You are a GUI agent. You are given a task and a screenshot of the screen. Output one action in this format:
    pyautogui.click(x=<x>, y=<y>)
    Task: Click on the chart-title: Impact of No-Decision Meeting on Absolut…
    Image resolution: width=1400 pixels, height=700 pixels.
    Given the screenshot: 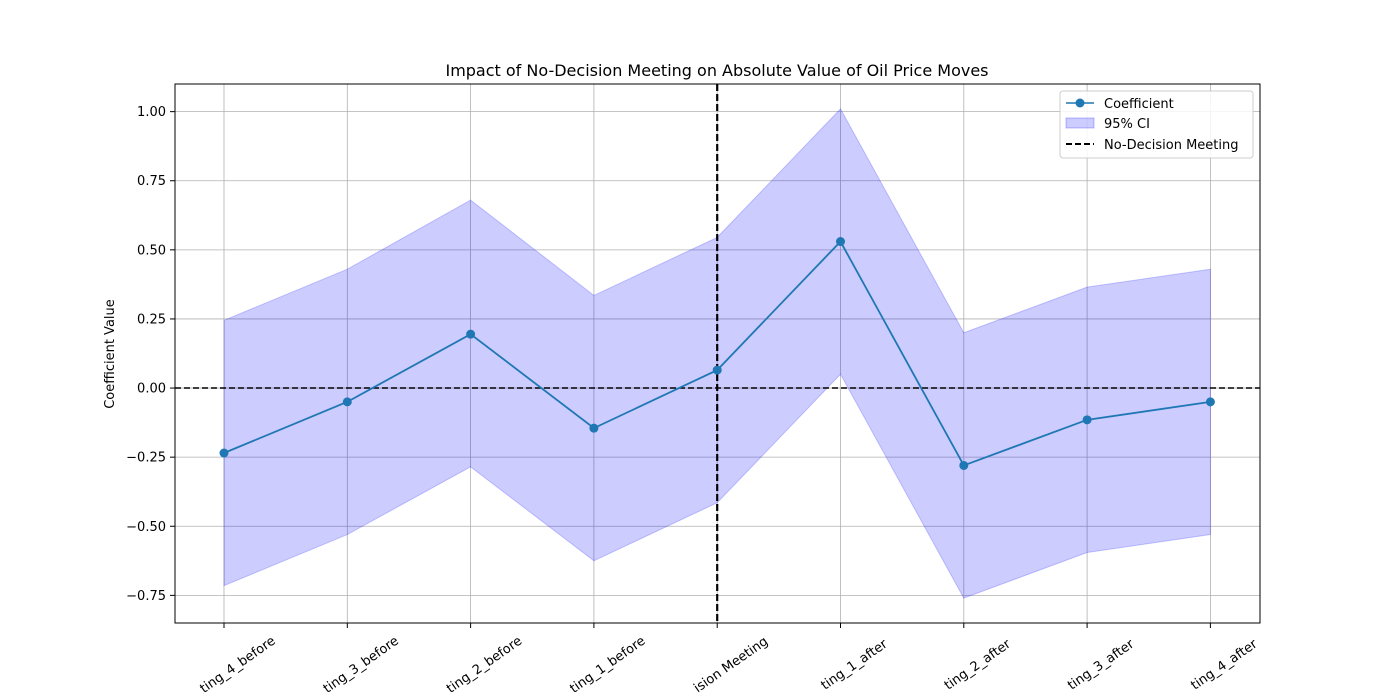 What is the action you would take?
    pyautogui.click(x=716, y=70)
    